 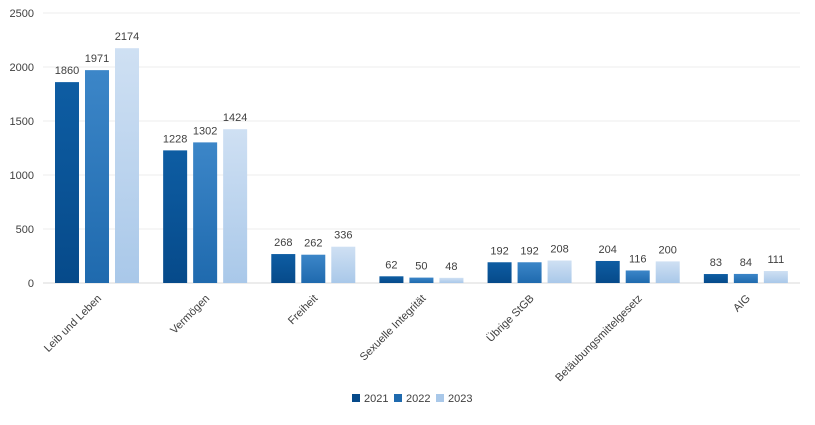 I want to click on data-label: 83, so click(x=716, y=263).